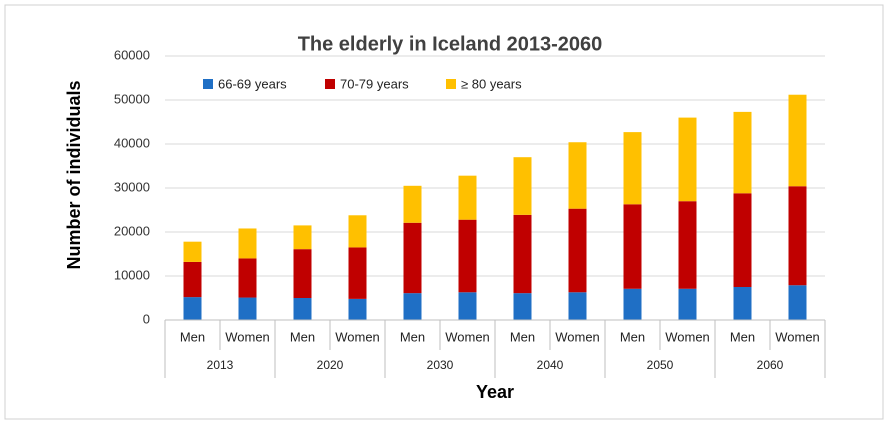 Image resolution: width=893 pixels, height=429 pixels. Describe the element at coordinates (132, 274) in the screenshot. I see `y-tick-label: 10000` at that location.